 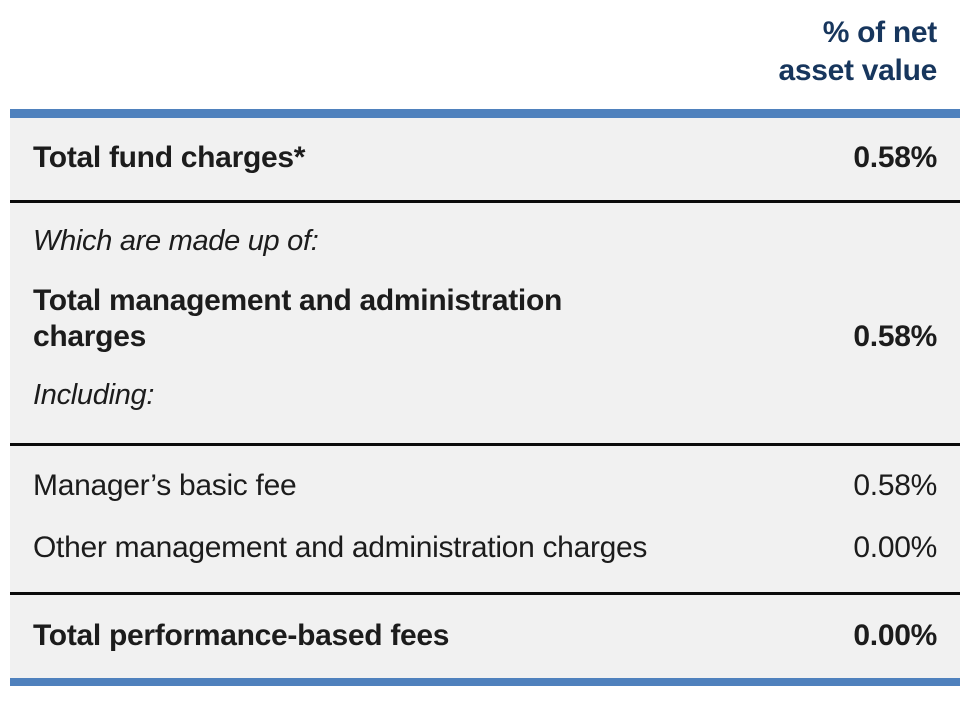 I want to click on top-accent-bar, so click(x=485, y=113).